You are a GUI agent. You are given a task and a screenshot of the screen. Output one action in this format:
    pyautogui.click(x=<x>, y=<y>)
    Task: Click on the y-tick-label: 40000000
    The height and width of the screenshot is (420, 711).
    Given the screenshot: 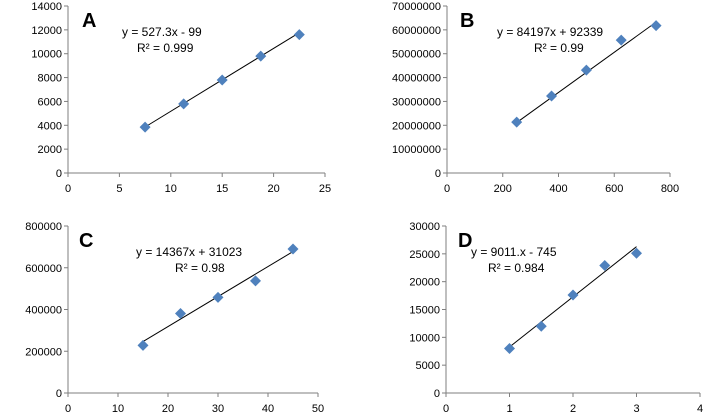 What is the action you would take?
    pyautogui.click(x=416, y=79)
    